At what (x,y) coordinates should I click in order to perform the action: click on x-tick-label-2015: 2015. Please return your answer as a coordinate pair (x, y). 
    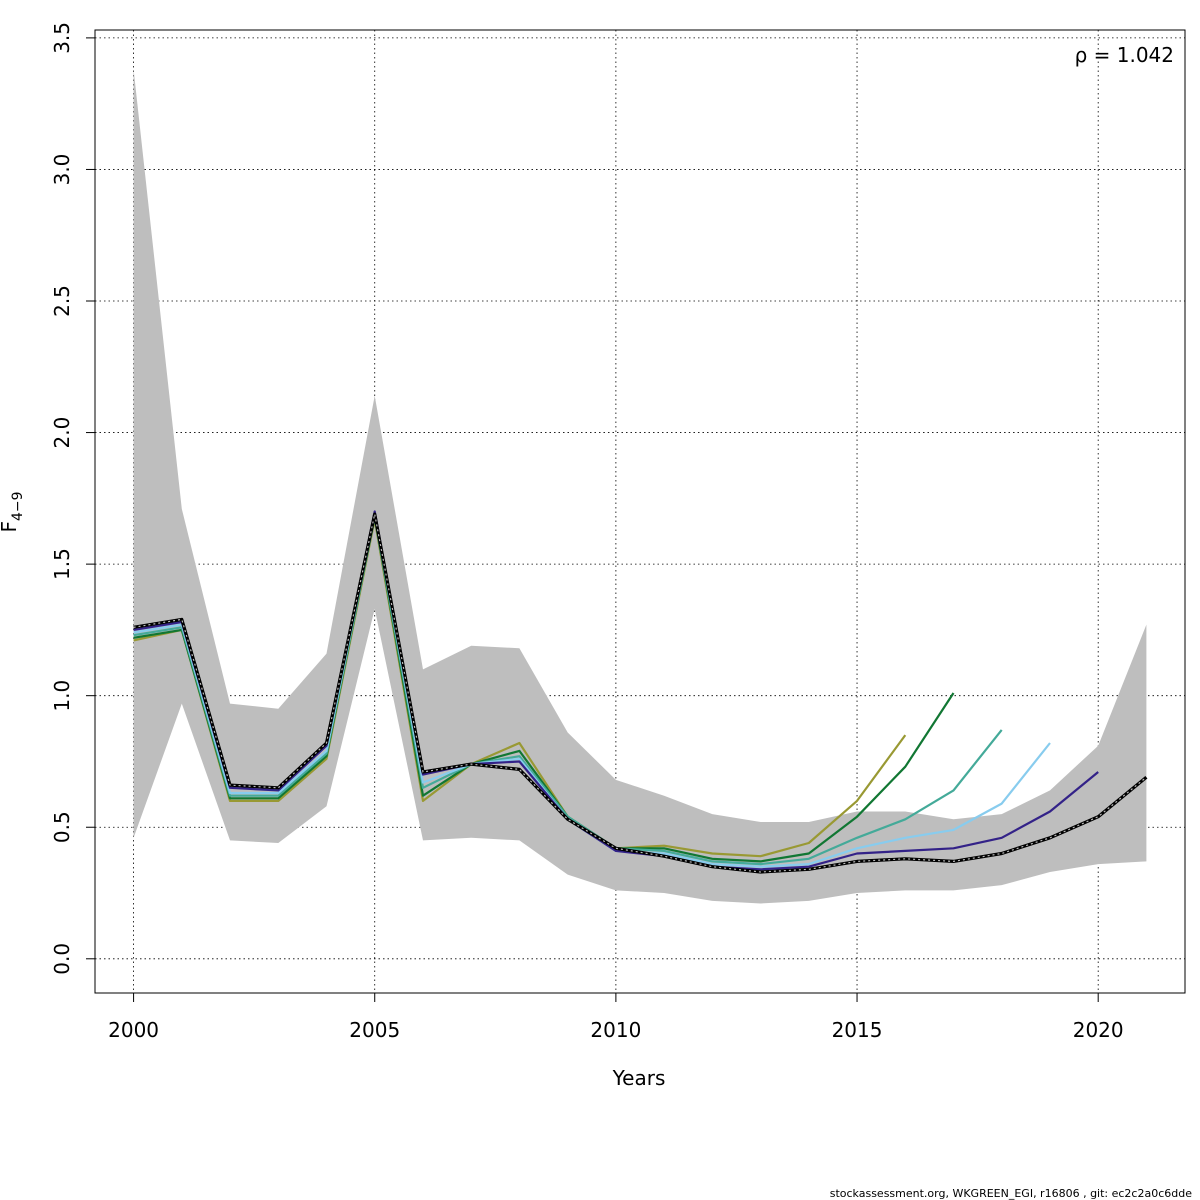
    Looking at the image, I should click on (857, 1030).